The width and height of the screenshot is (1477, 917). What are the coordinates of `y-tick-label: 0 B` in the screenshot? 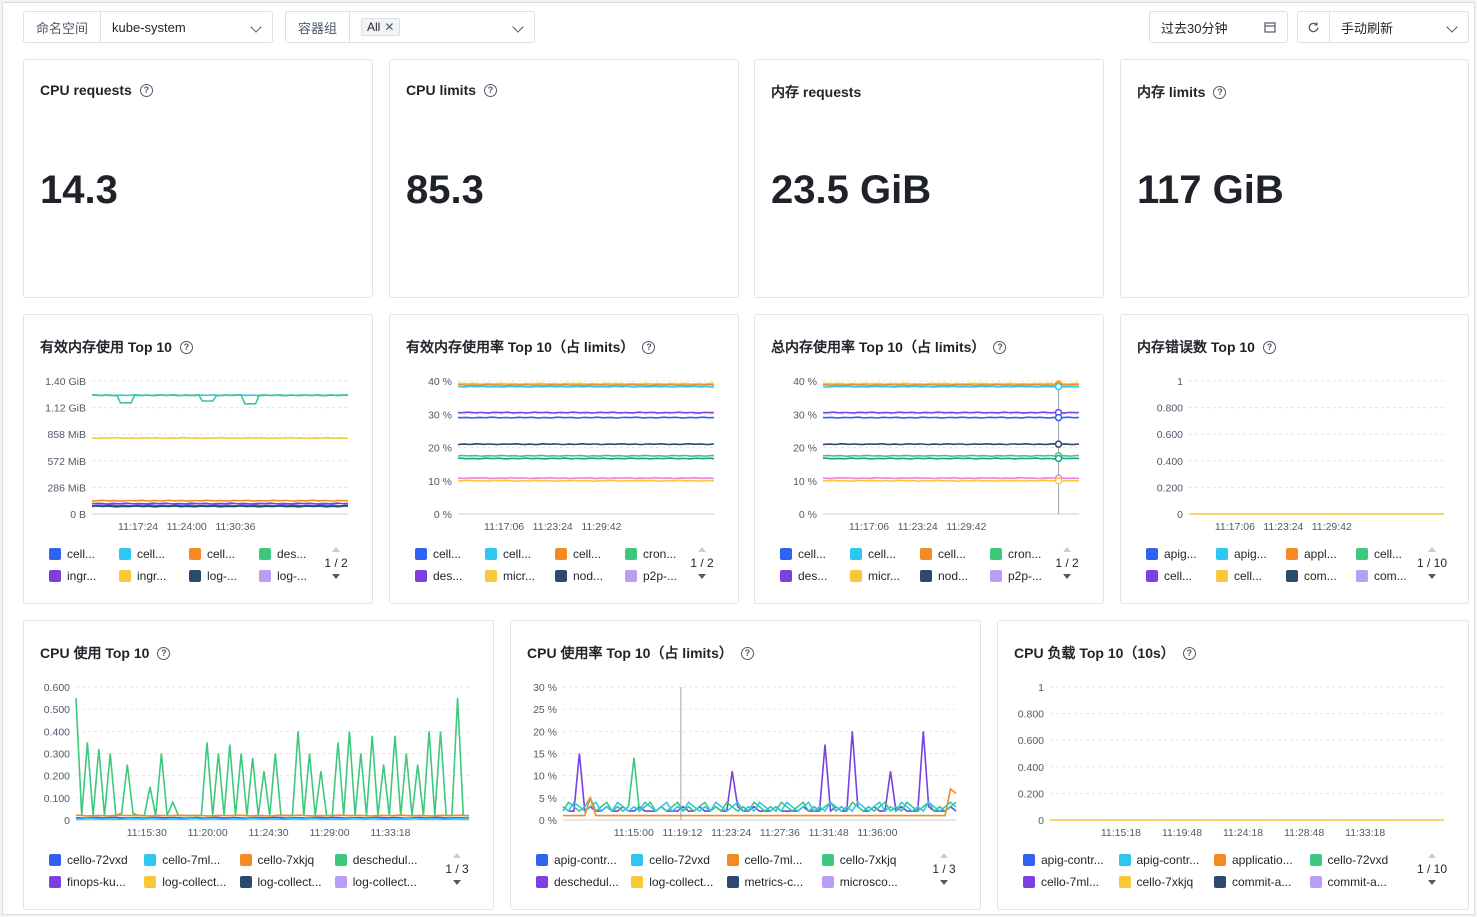 It's located at (78, 515).